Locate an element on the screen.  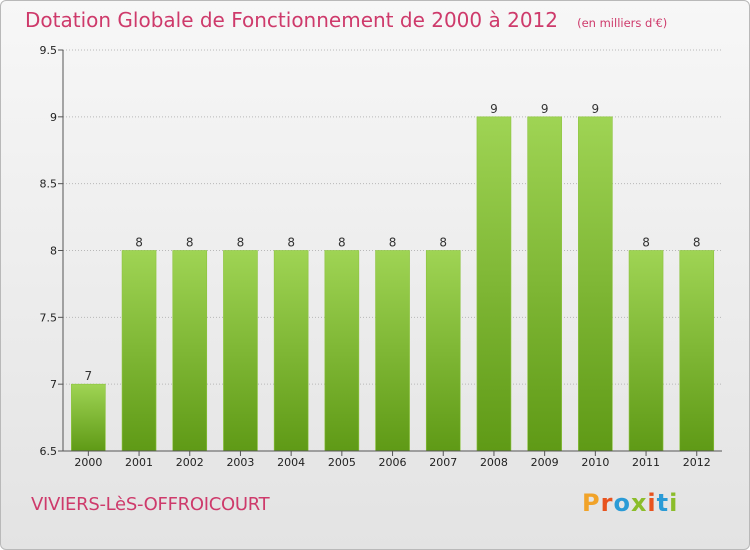
x-tick-label: 2007 is located at coordinates (443, 462).